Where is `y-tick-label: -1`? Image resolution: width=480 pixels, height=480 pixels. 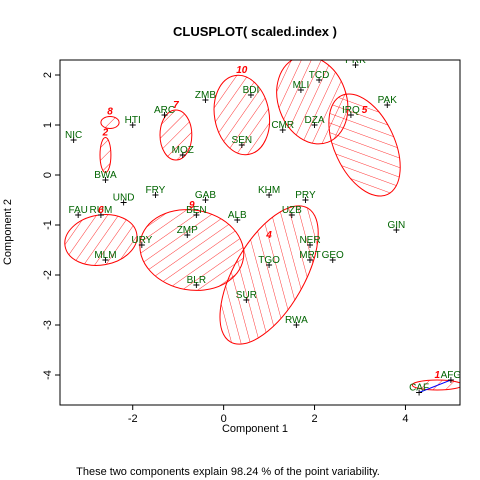
y-tick-label: -1 is located at coordinates (48, 225).